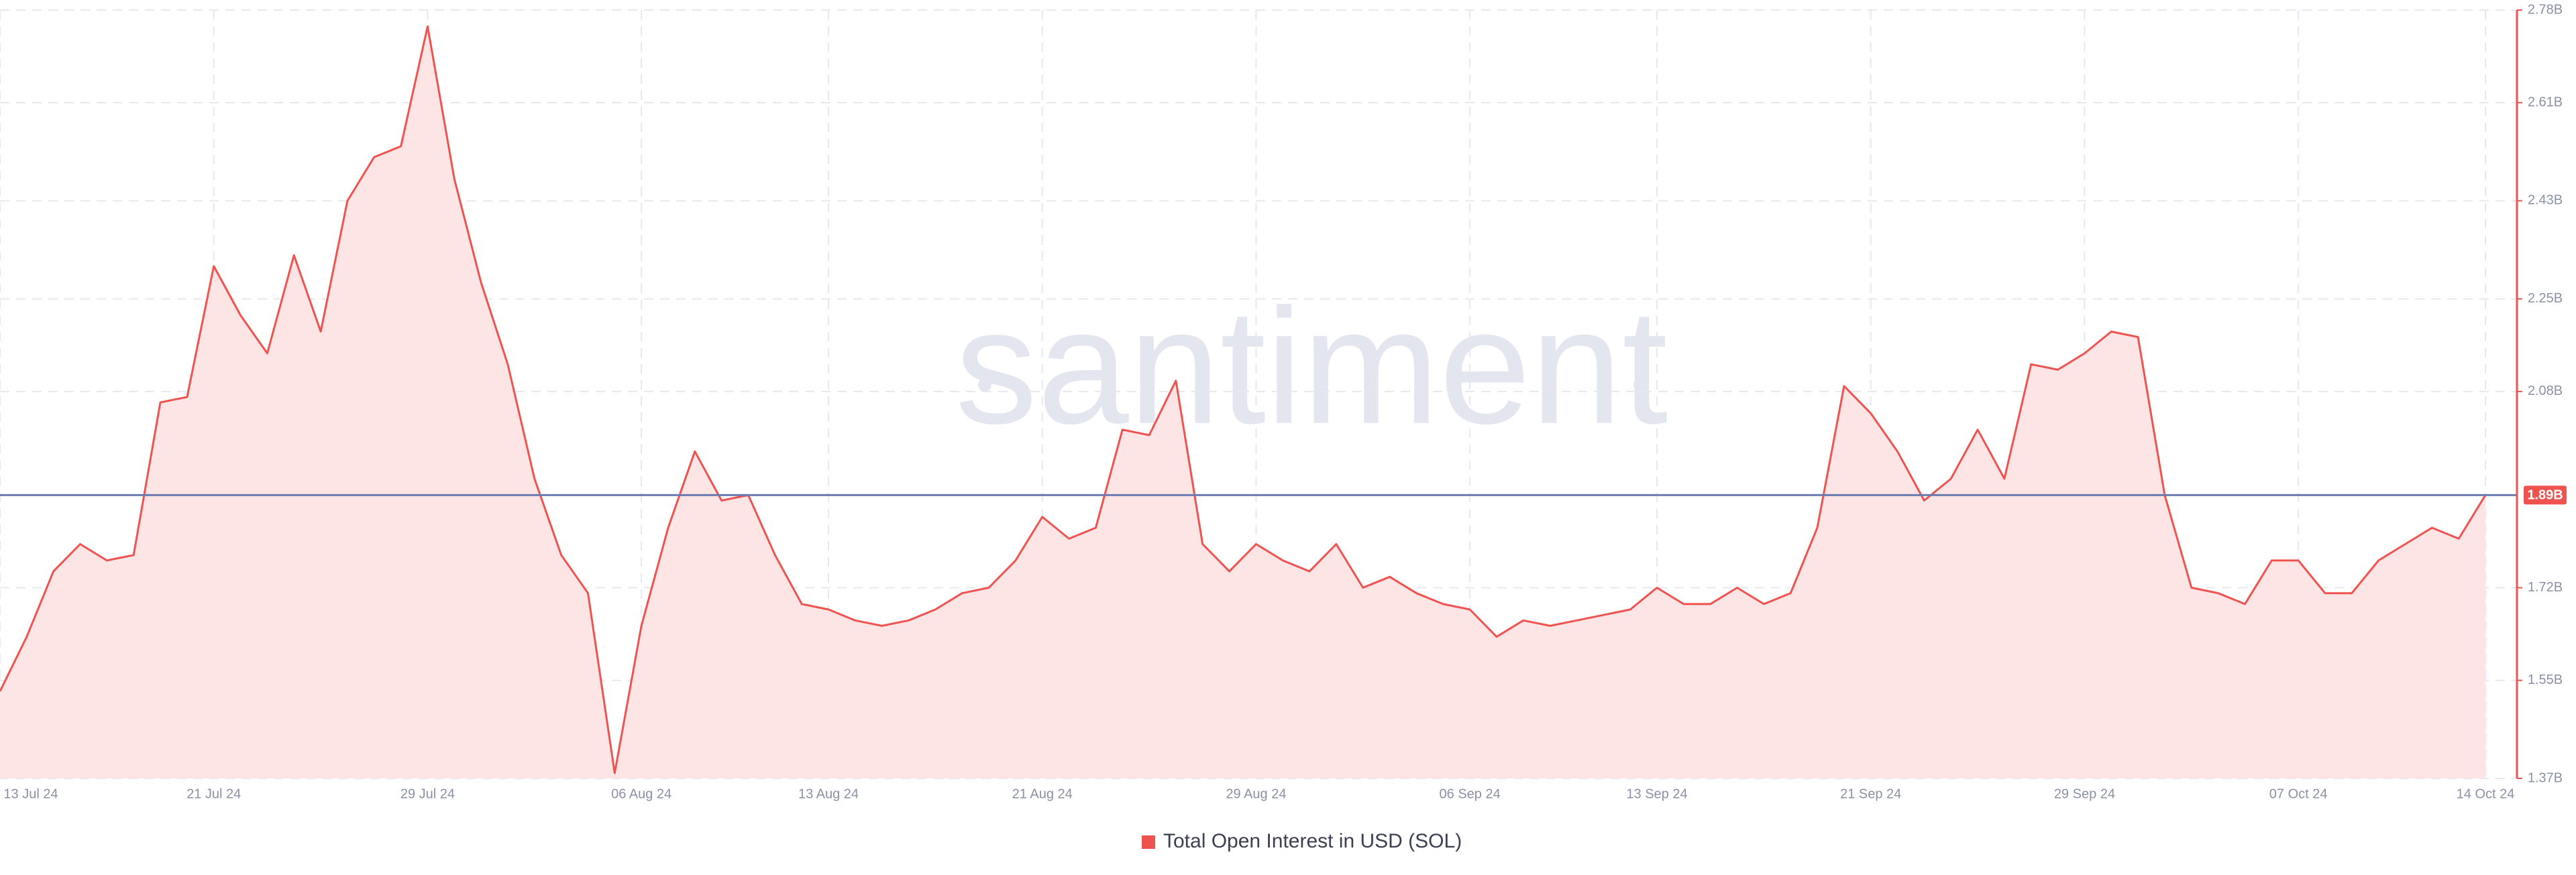  What do you see at coordinates (2545, 680) in the screenshot?
I see `y-tick-label: 1.55B` at bounding box center [2545, 680].